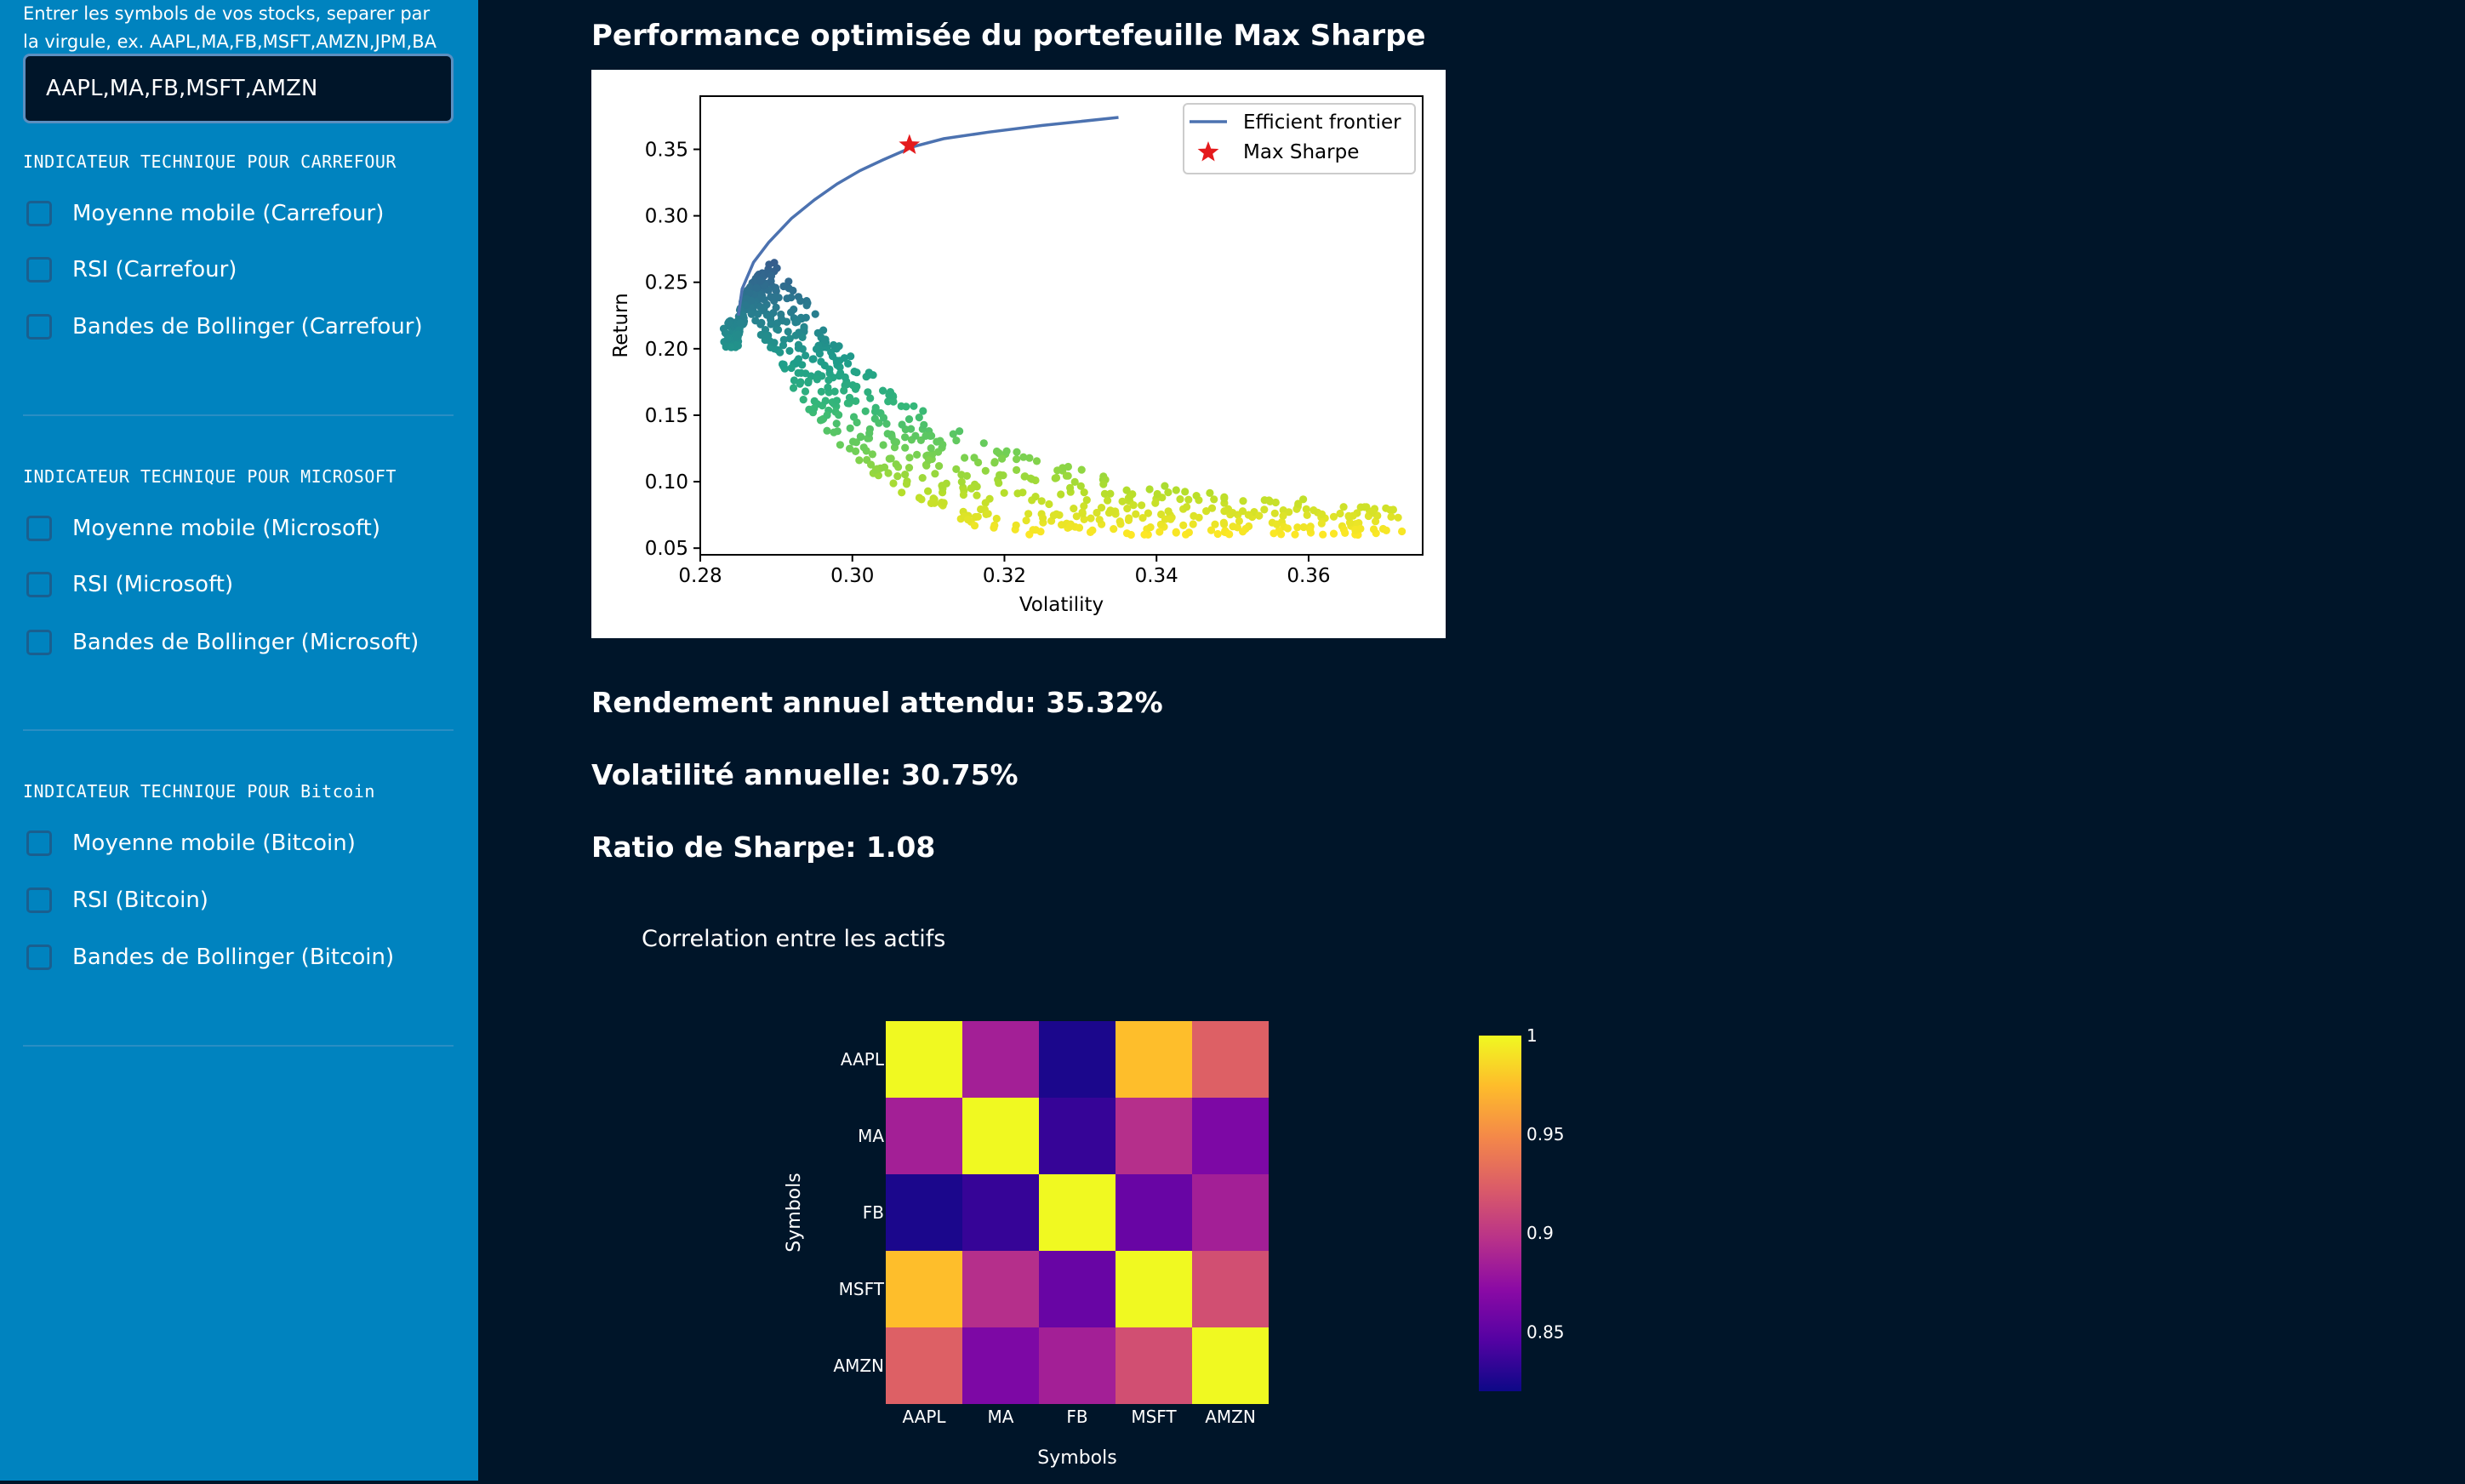 The width and height of the screenshot is (2465, 1484). I want to click on symbols-input: AAPL,MA,FB,MSFT,AMZN, so click(238, 88).